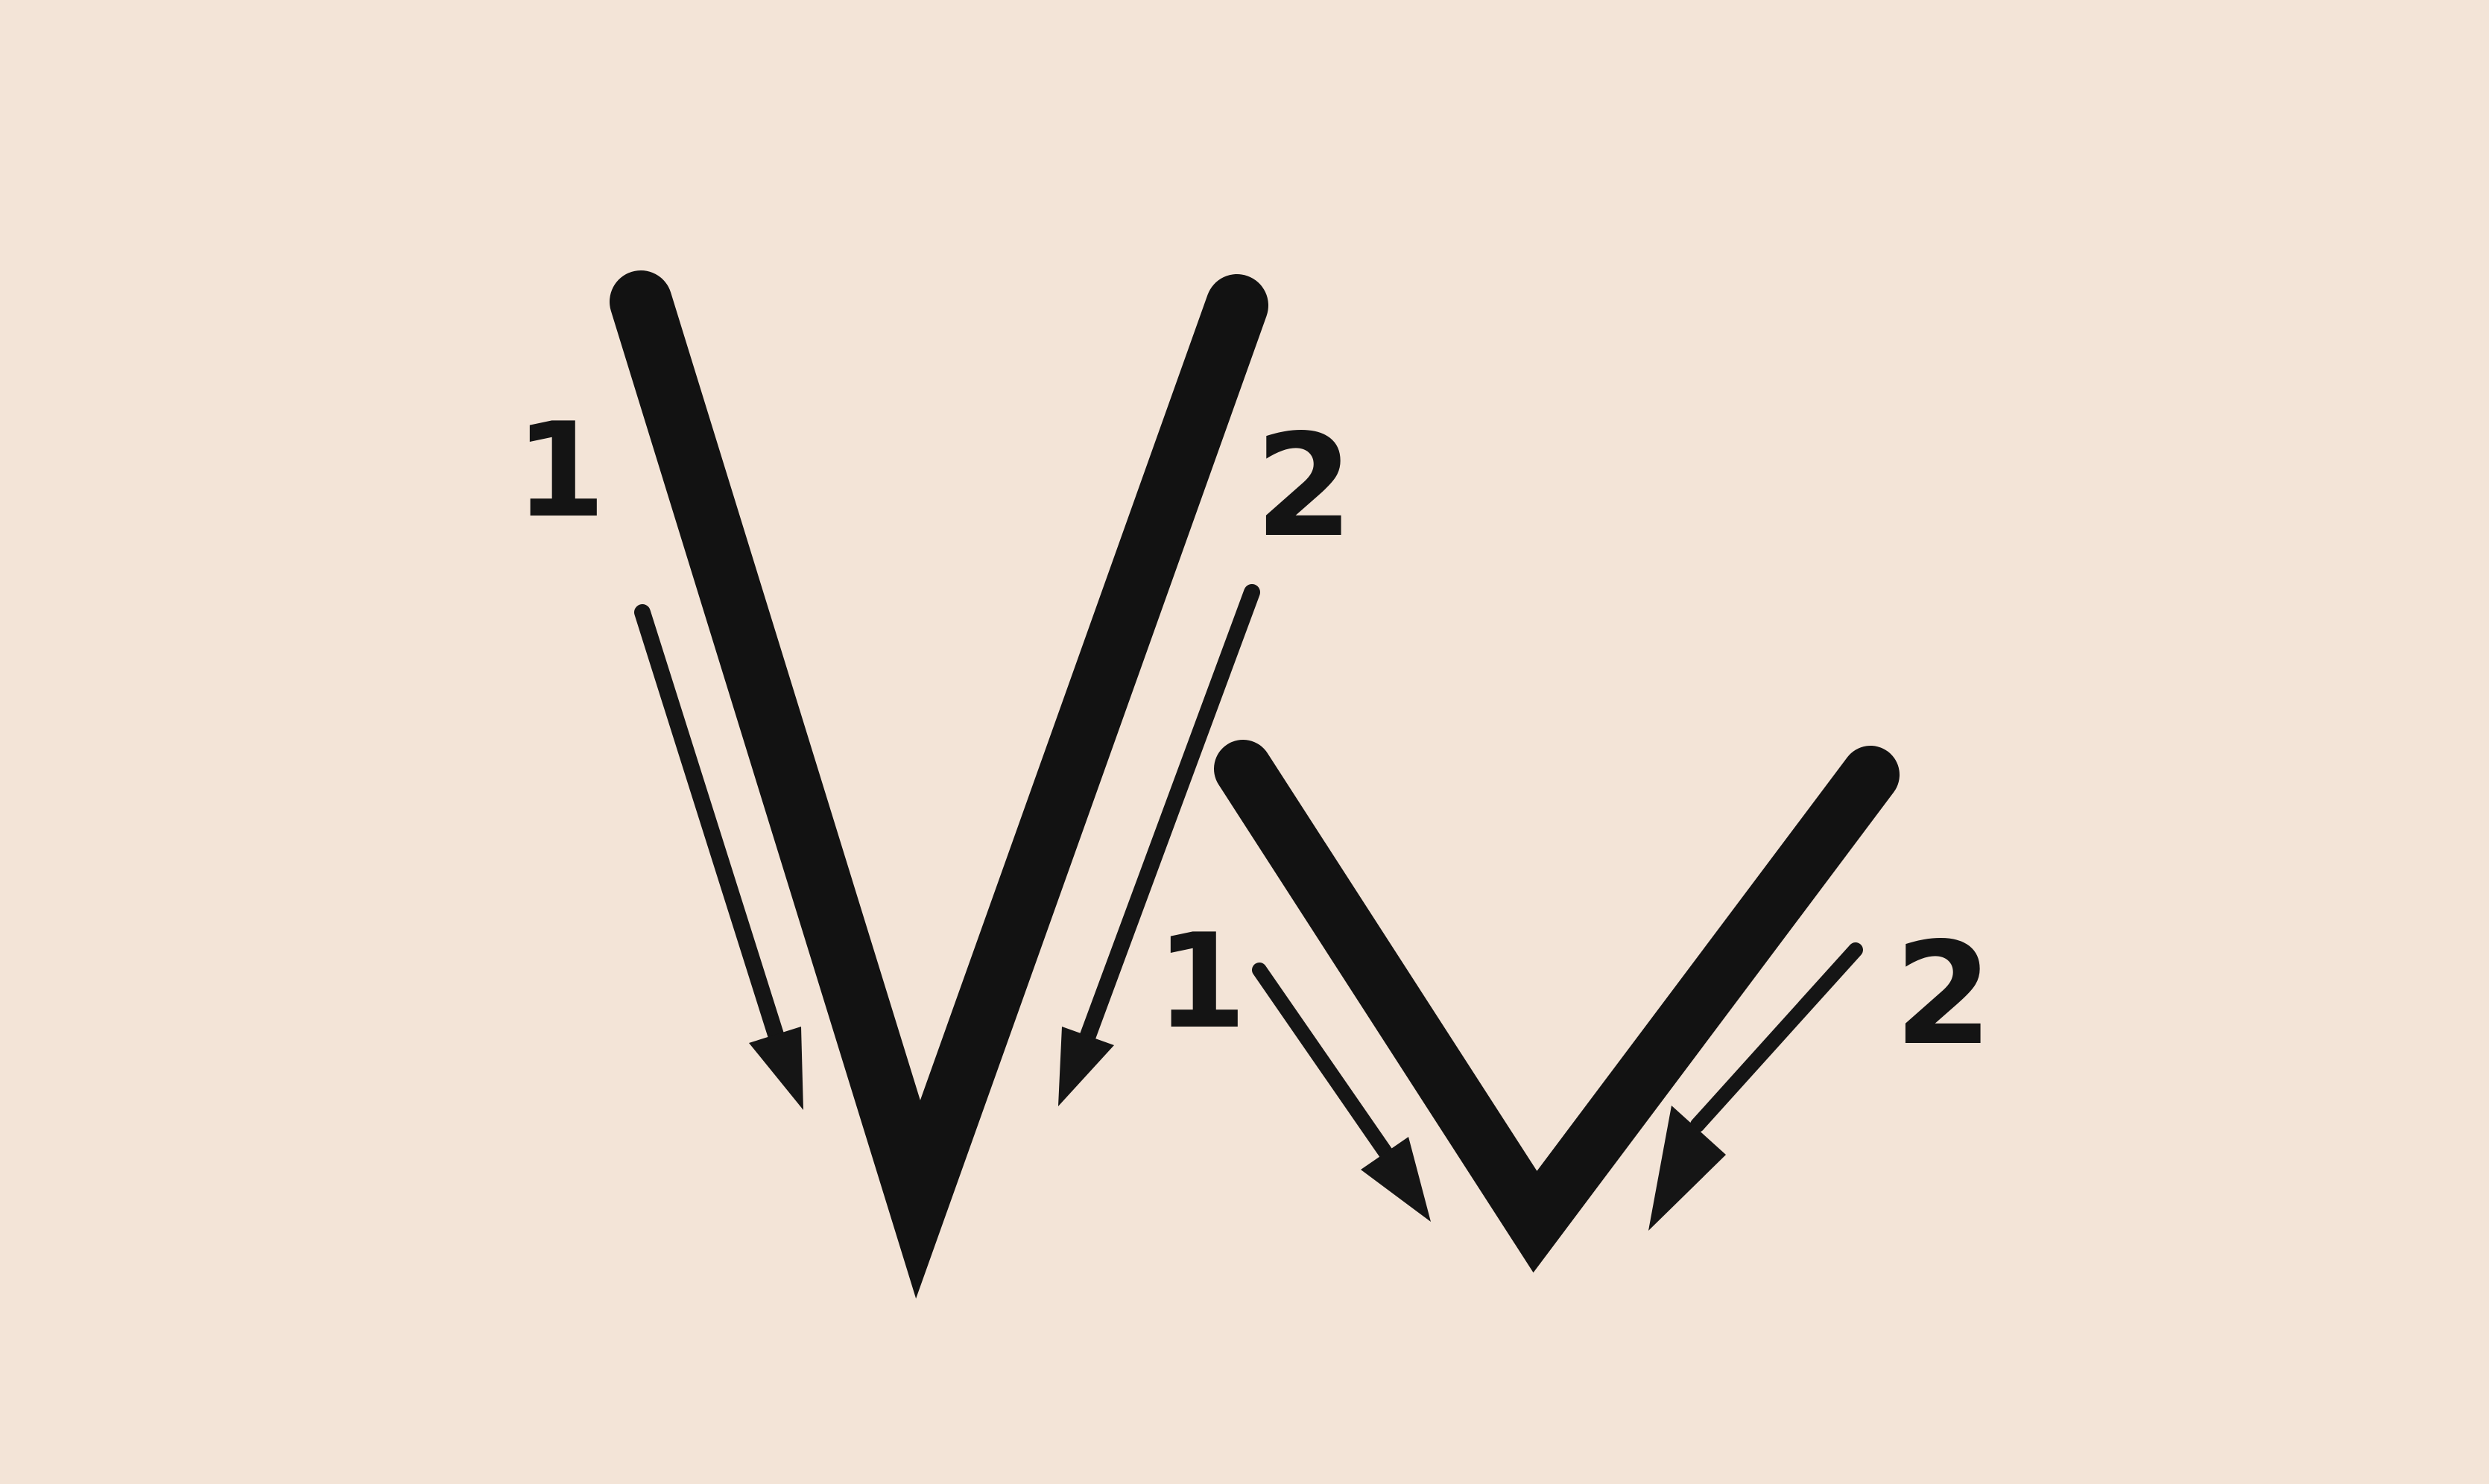 This screenshot has height=1484, width=2489. I want to click on step-number-v-1: 1, so click(560, 472).